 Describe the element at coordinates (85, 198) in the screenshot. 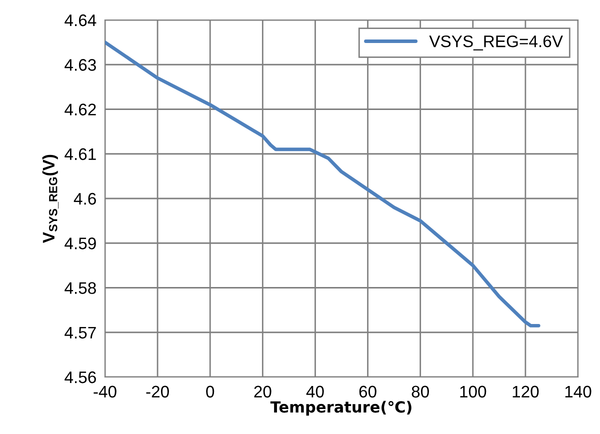

I see `y-tick-label: 4.6` at that location.